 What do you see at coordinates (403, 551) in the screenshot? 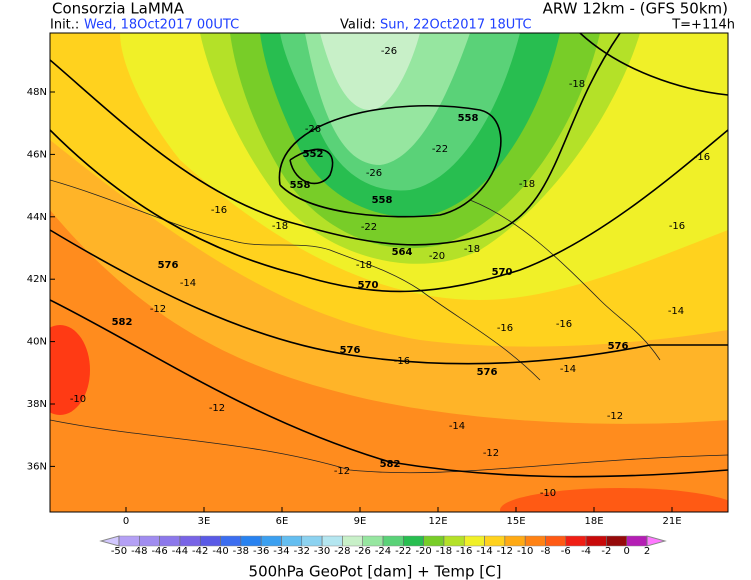
I see `colorbar-label: -22` at bounding box center [403, 551].